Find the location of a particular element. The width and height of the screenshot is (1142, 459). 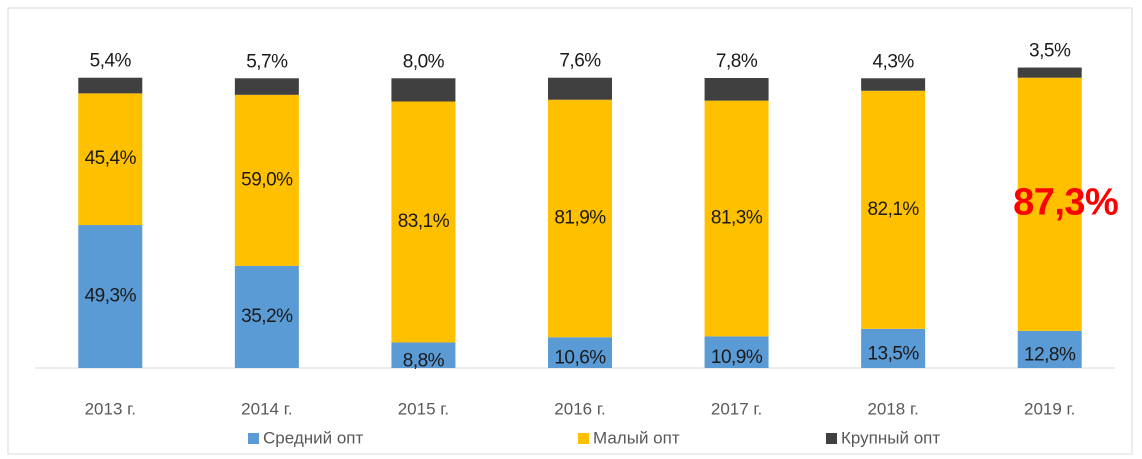

data-label: 12,8% is located at coordinates (1050, 354).